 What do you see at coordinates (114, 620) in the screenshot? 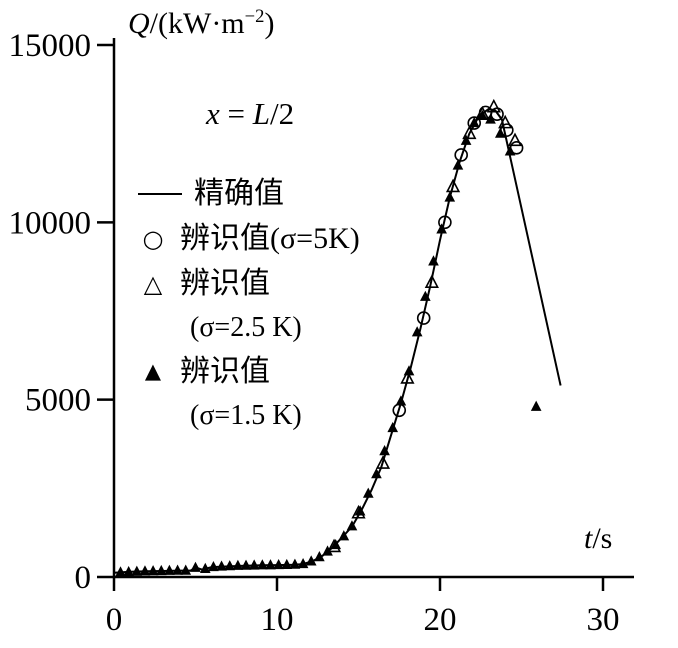
I see `x-tick-label: 0` at bounding box center [114, 620].